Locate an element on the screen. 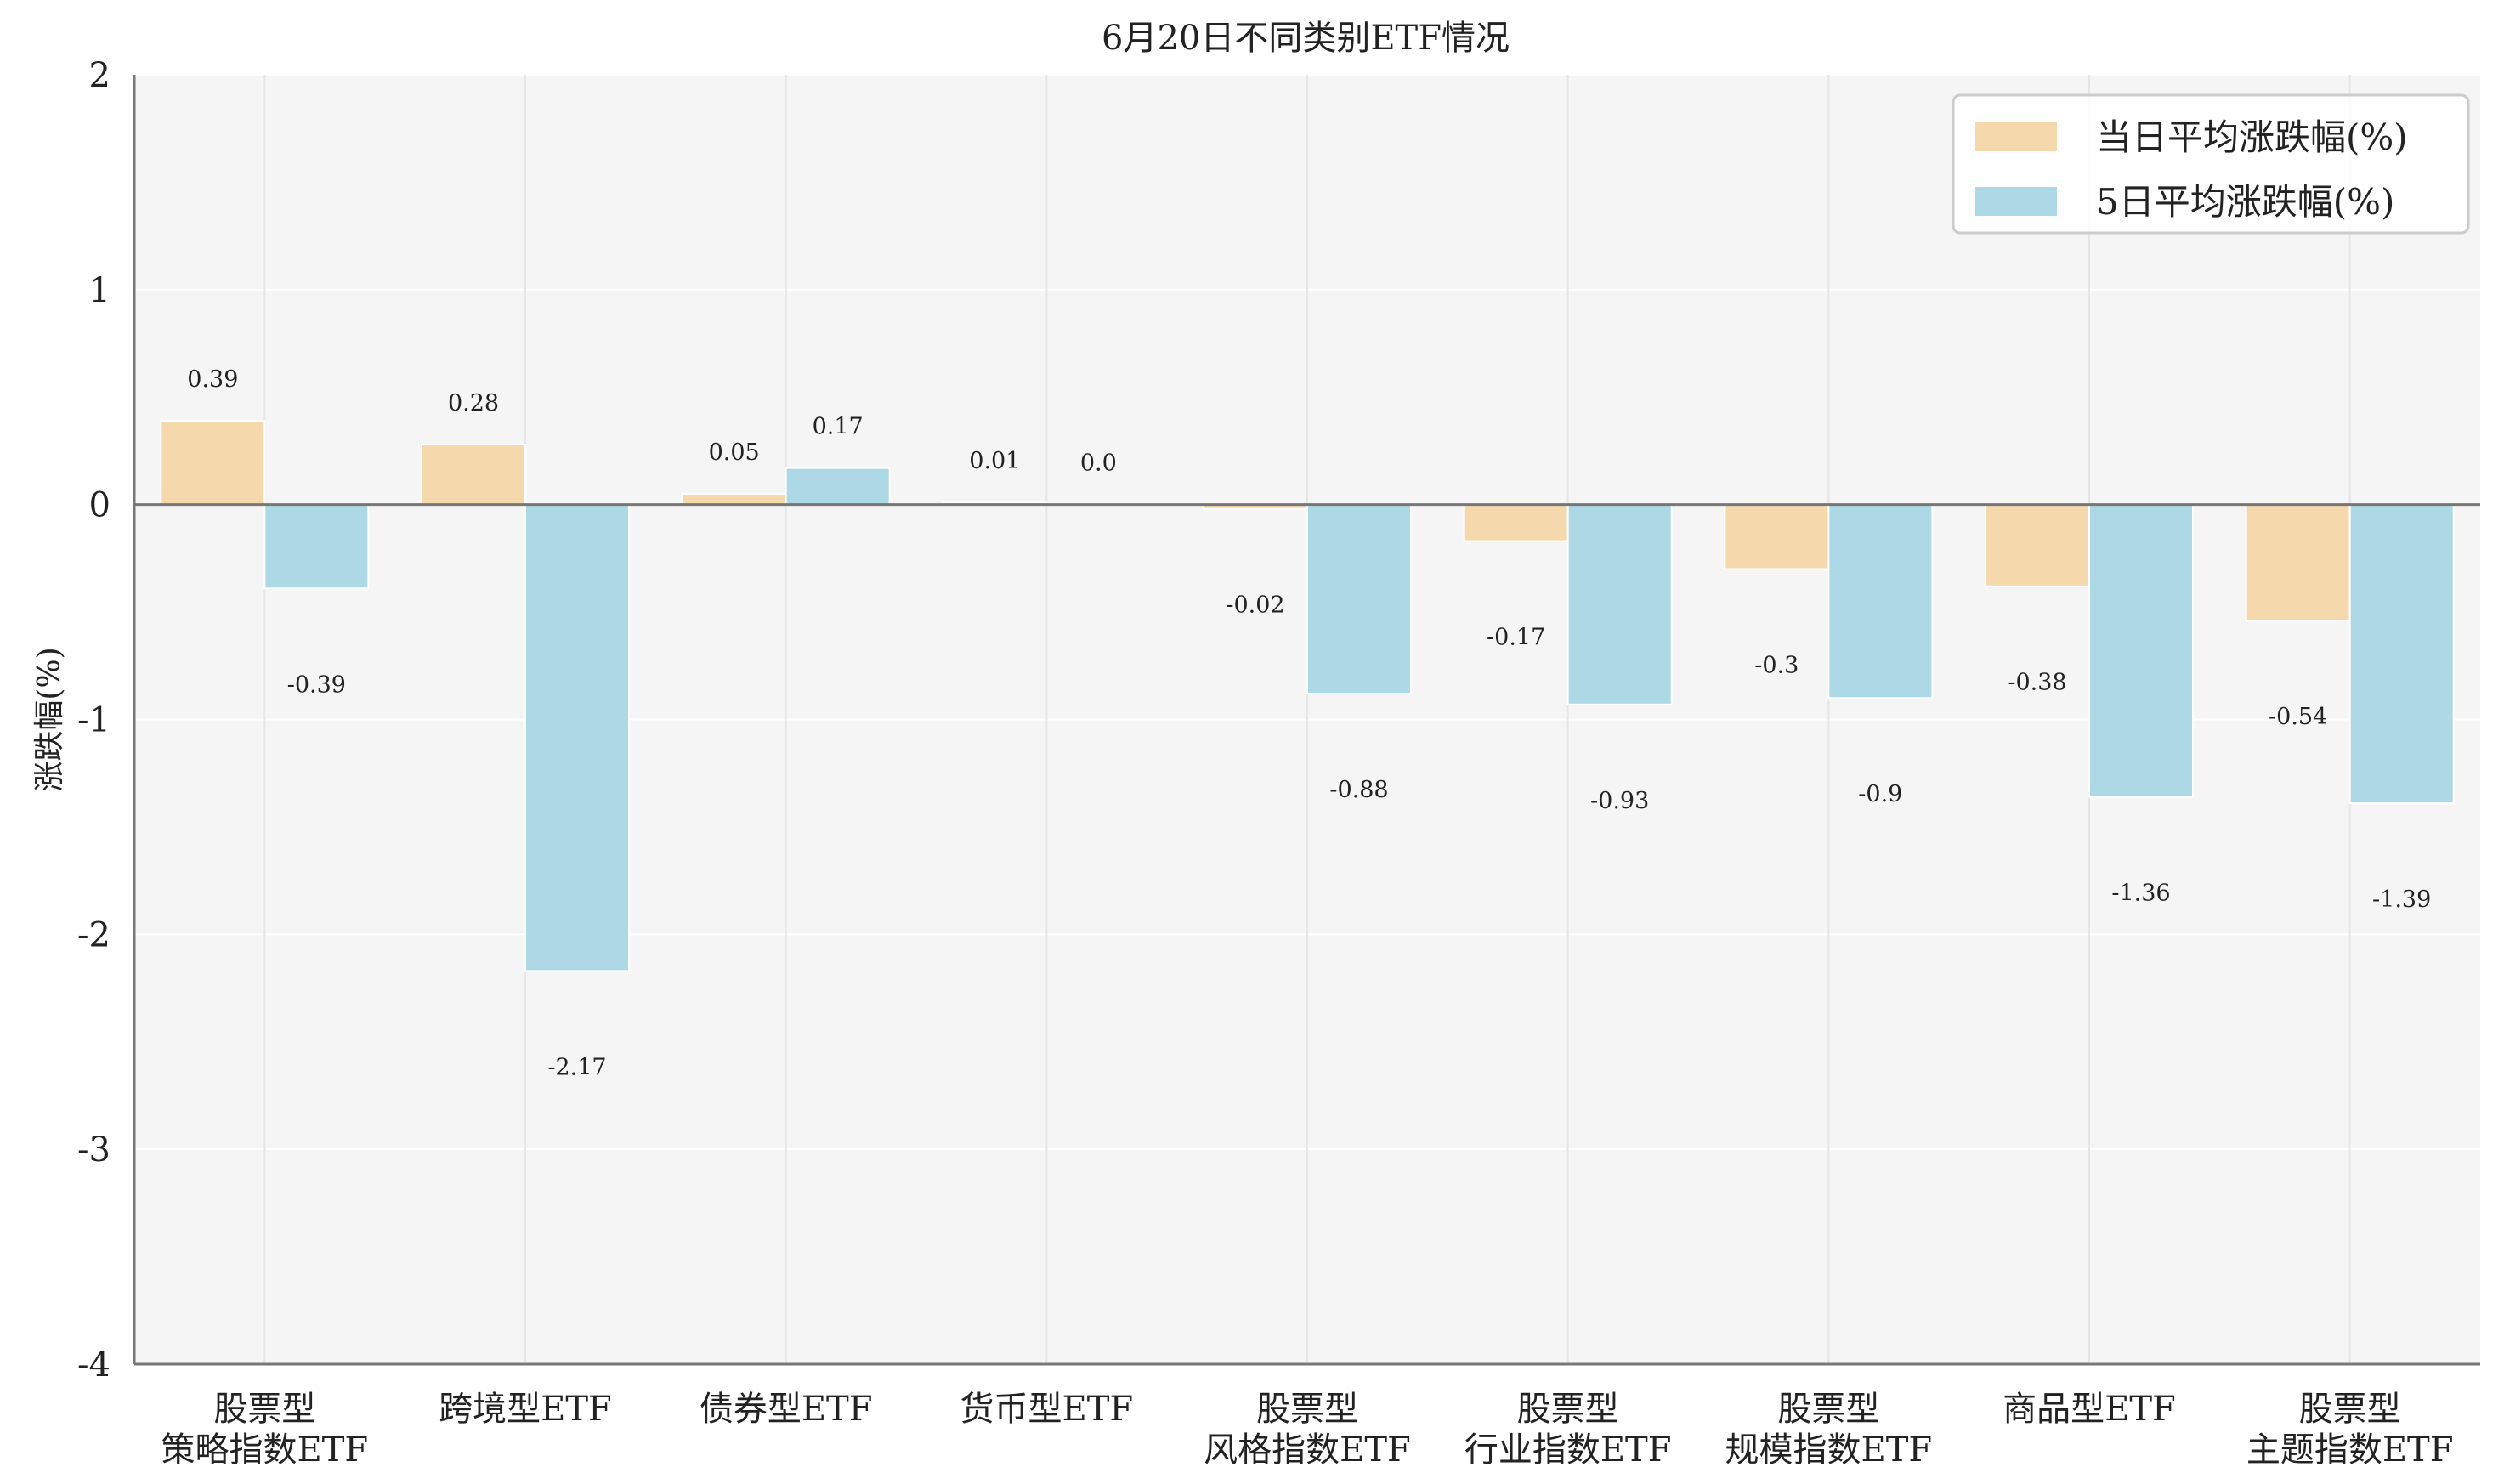 This screenshot has width=2504, height=1484. legend-label-1: 5日平均涨跌幅(%) is located at coordinates (2245, 202).